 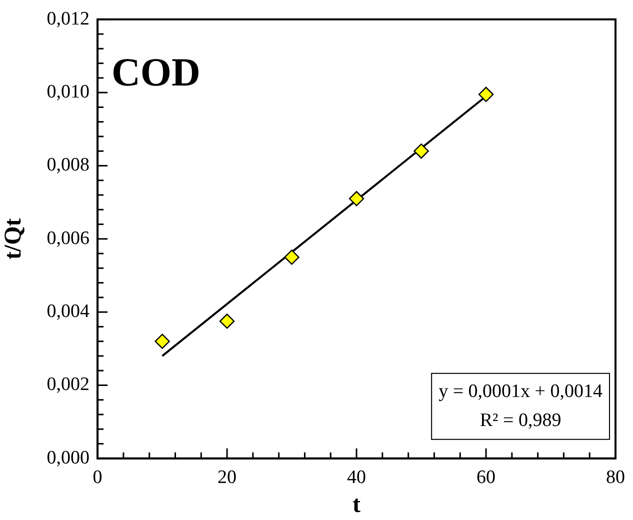 I want to click on x-tick-label: 40, so click(x=356, y=477).